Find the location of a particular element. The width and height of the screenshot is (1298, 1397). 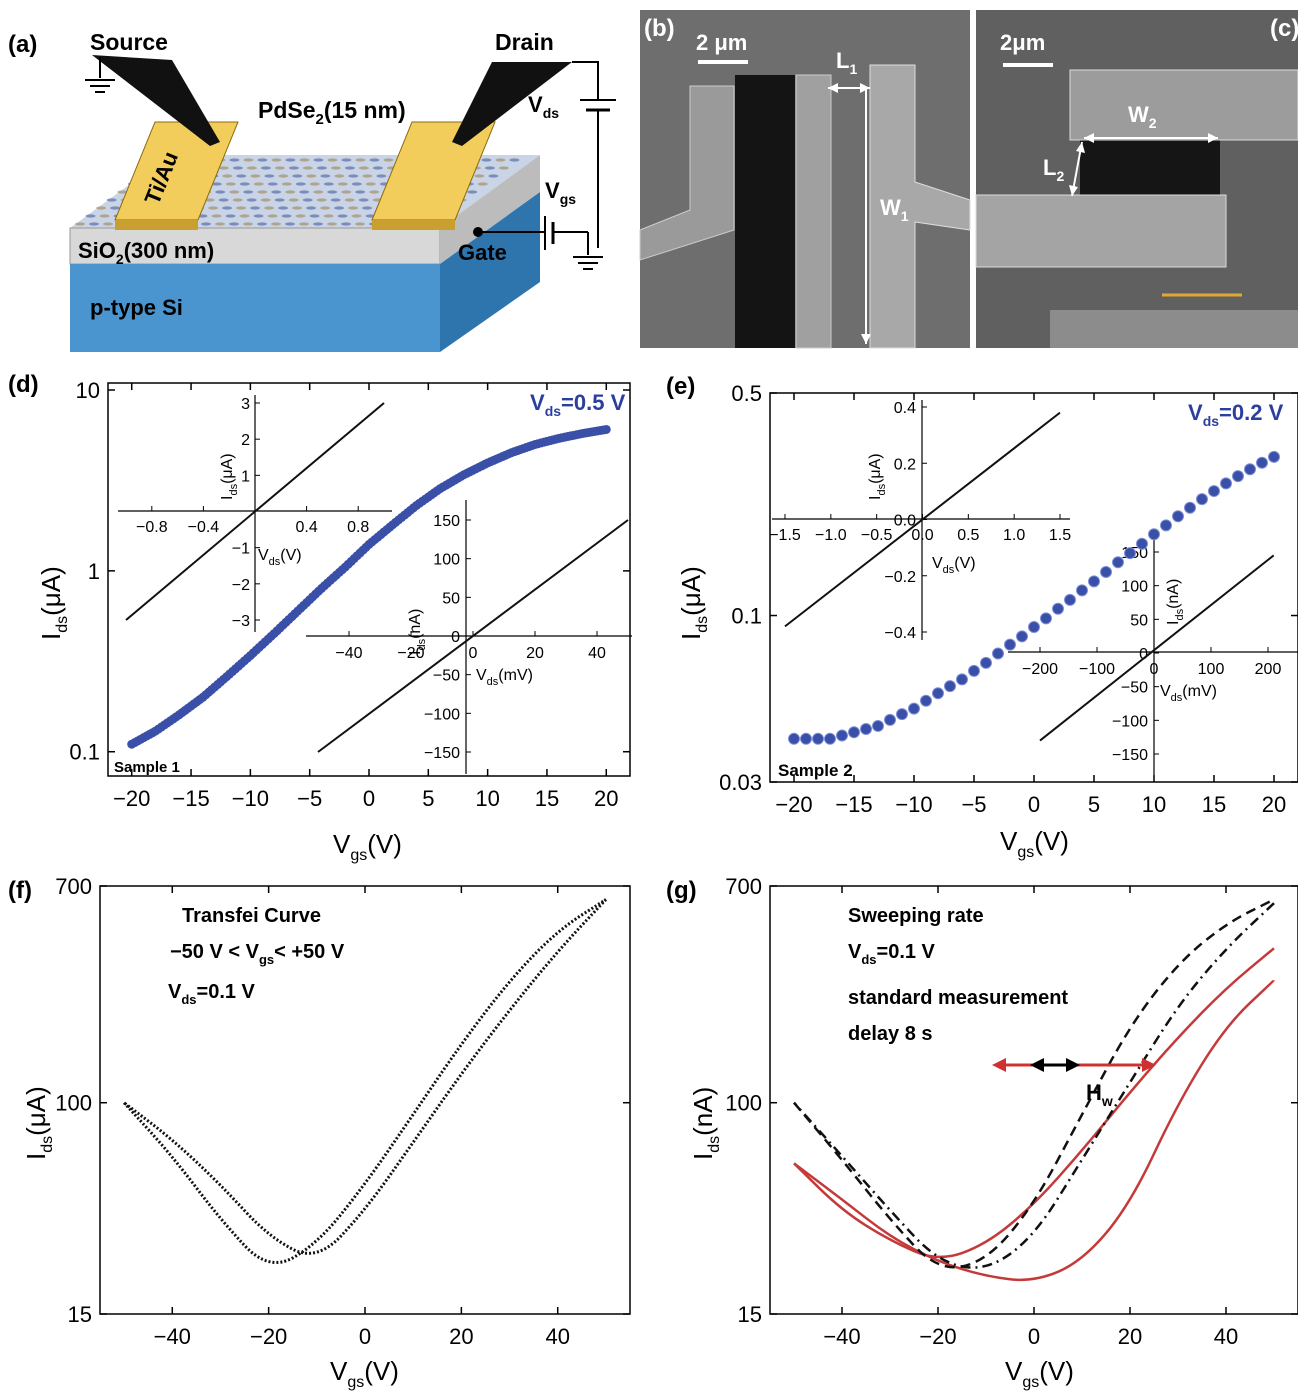

panel-label-g: (g) is located at coordinates (681, 890).